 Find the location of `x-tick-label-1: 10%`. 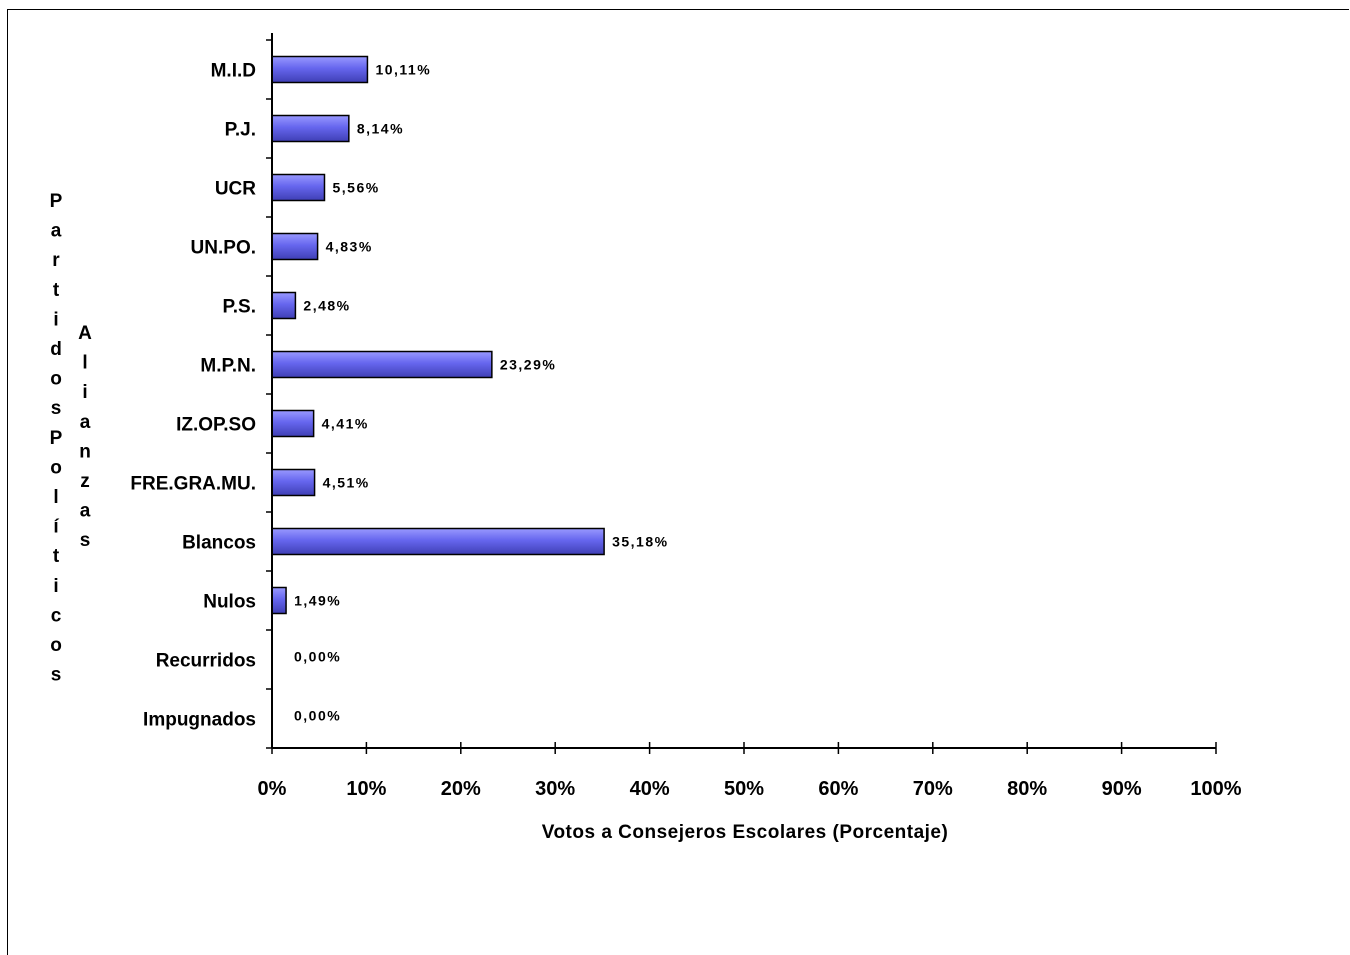

x-tick-label-1: 10% is located at coordinates (366, 789).